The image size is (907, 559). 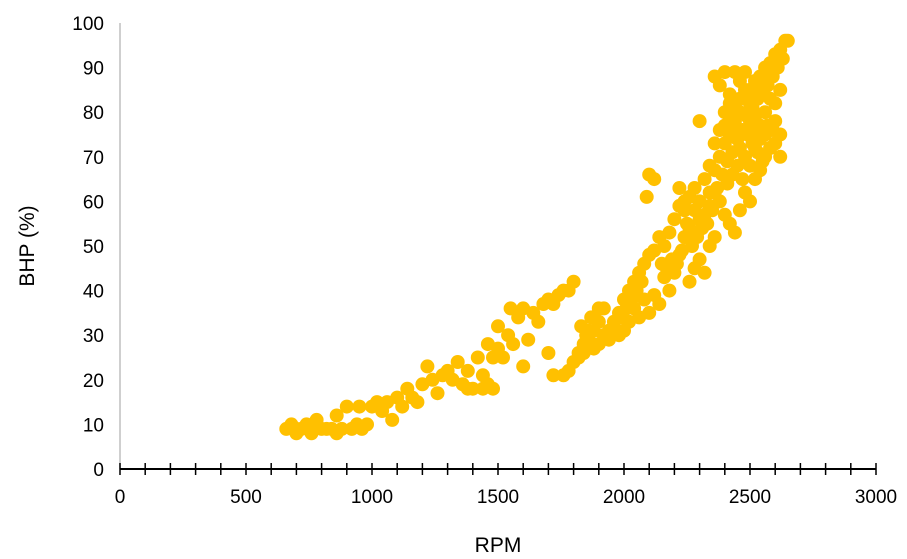 I want to click on x-tick-label: 2500, so click(x=750, y=497).